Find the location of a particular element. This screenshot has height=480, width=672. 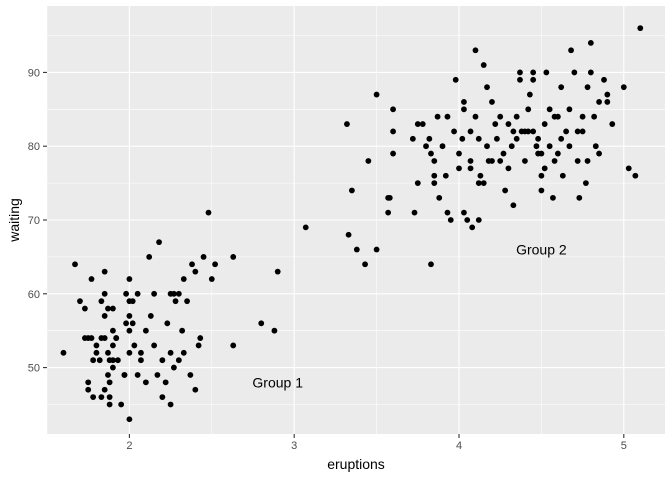

x-tick-label: 5 is located at coordinates (624, 446).